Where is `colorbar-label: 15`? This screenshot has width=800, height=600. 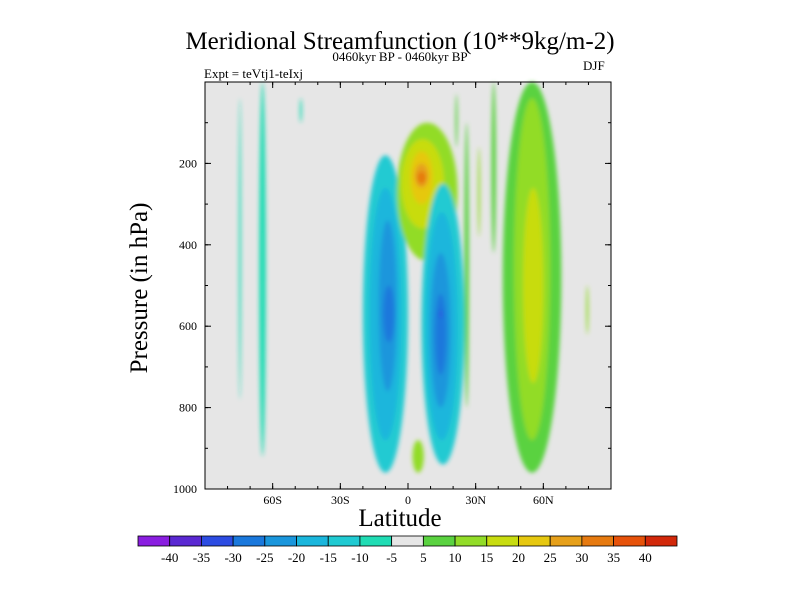
colorbar-label: 15 is located at coordinates (486, 557).